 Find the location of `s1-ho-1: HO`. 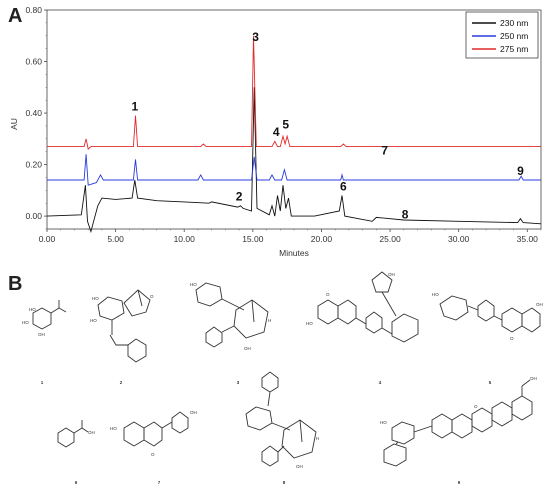

s1-ho-1: HO is located at coordinates (32, 309).